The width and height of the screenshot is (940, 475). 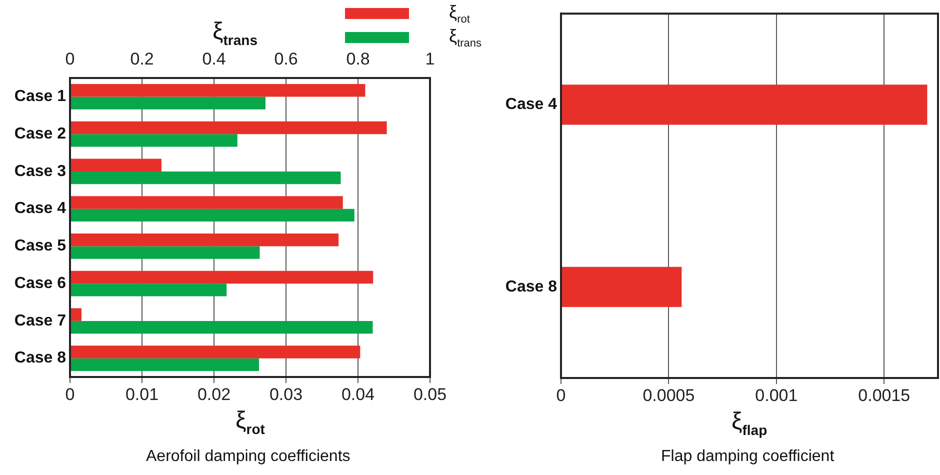 What do you see at coordinates (40, 246) in the screenshot?
I see `y-tick-label: Case 5` at bounding box center [40, 246].